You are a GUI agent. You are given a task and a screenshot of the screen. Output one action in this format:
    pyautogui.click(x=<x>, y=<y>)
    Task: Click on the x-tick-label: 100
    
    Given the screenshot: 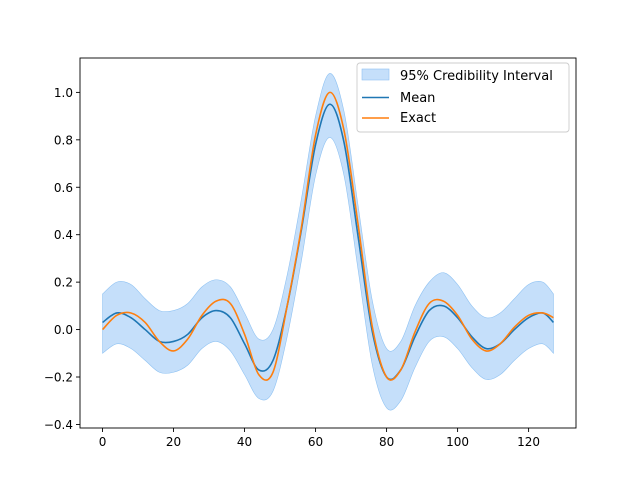 What is the action you would take?
    pyautogui.click(x=457, y=442)
    